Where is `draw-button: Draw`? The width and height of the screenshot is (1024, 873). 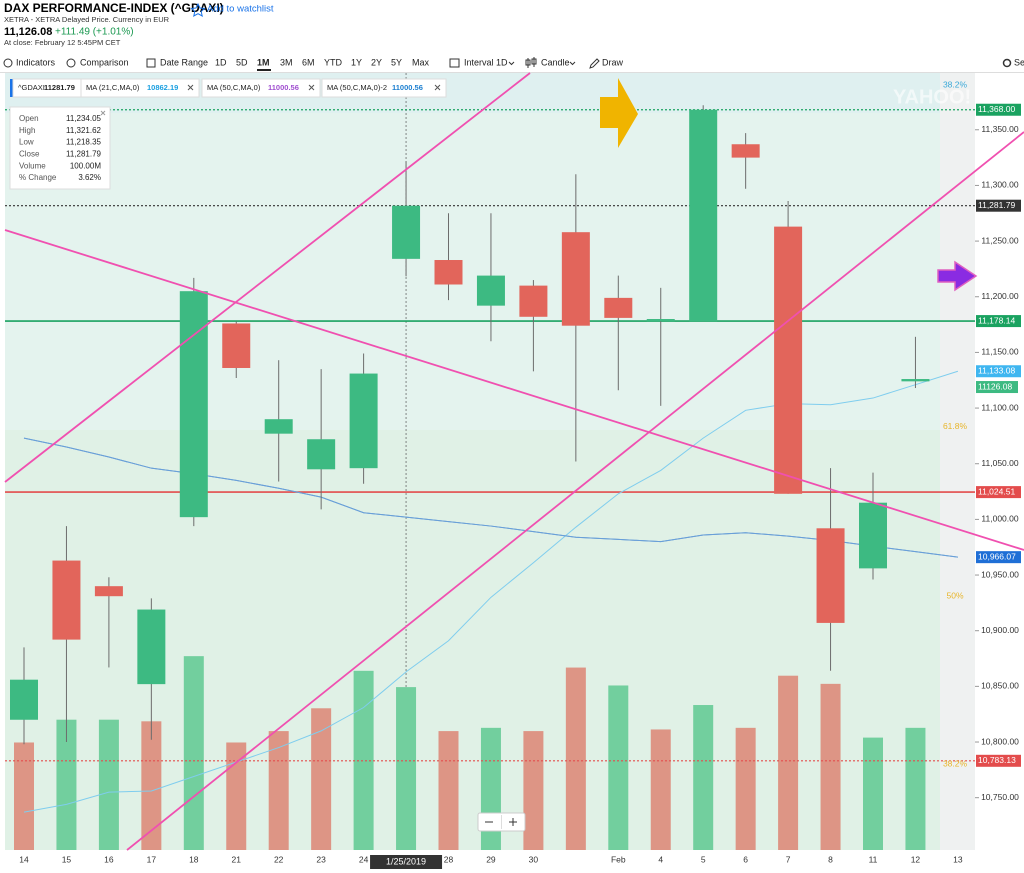
draw-button: Draw is located at coordinates (613, 62).